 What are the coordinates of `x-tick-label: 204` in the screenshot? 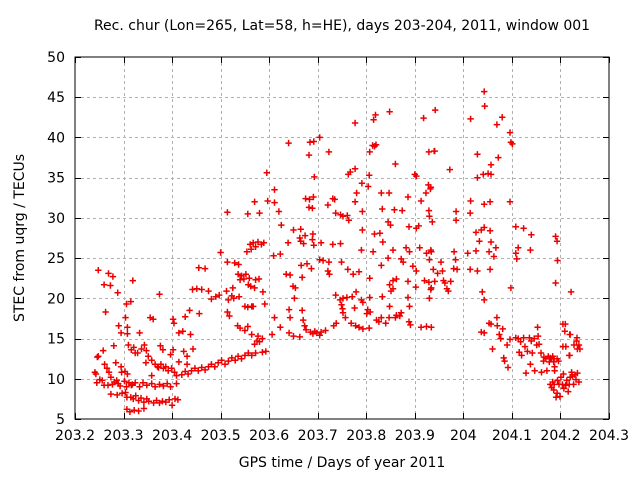 It's located at (463, 436).